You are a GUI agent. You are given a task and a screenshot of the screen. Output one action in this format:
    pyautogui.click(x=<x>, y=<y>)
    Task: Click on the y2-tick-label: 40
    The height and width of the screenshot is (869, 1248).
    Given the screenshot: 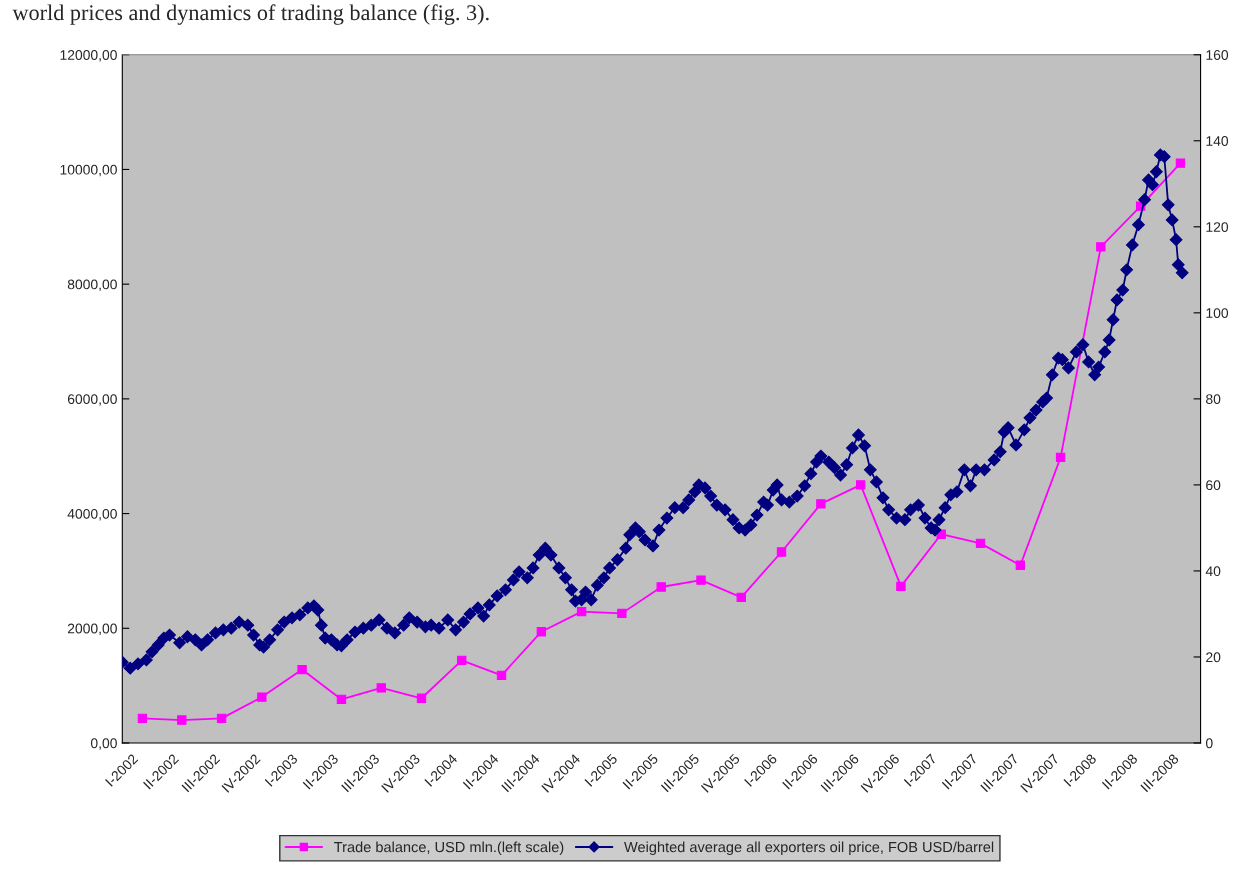 What is the action you would take?
    pyautogui.click(x=1213, y=571)
    